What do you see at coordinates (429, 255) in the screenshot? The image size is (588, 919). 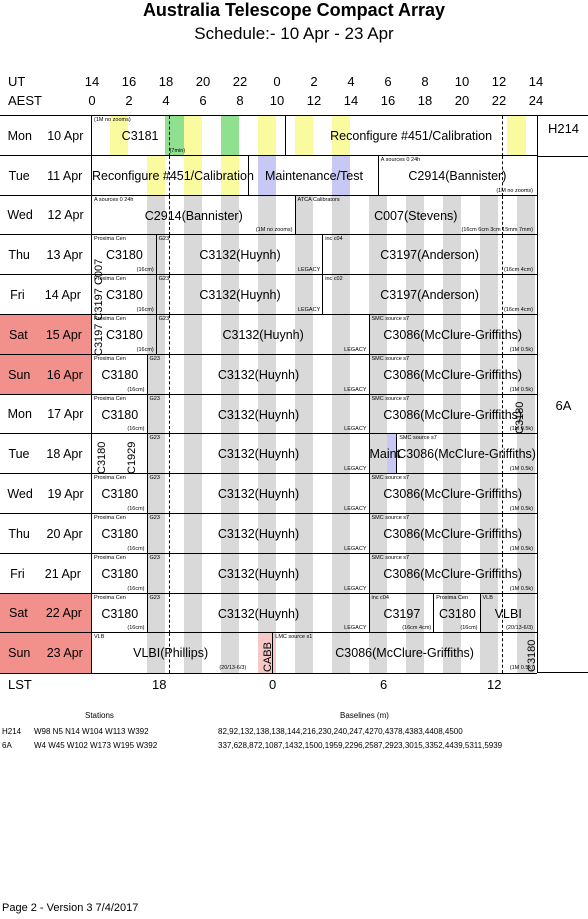 I see `schedule-block: C3197(Anderson) inc c04 (16cm 4cm)` at bounding box center [429, 255].